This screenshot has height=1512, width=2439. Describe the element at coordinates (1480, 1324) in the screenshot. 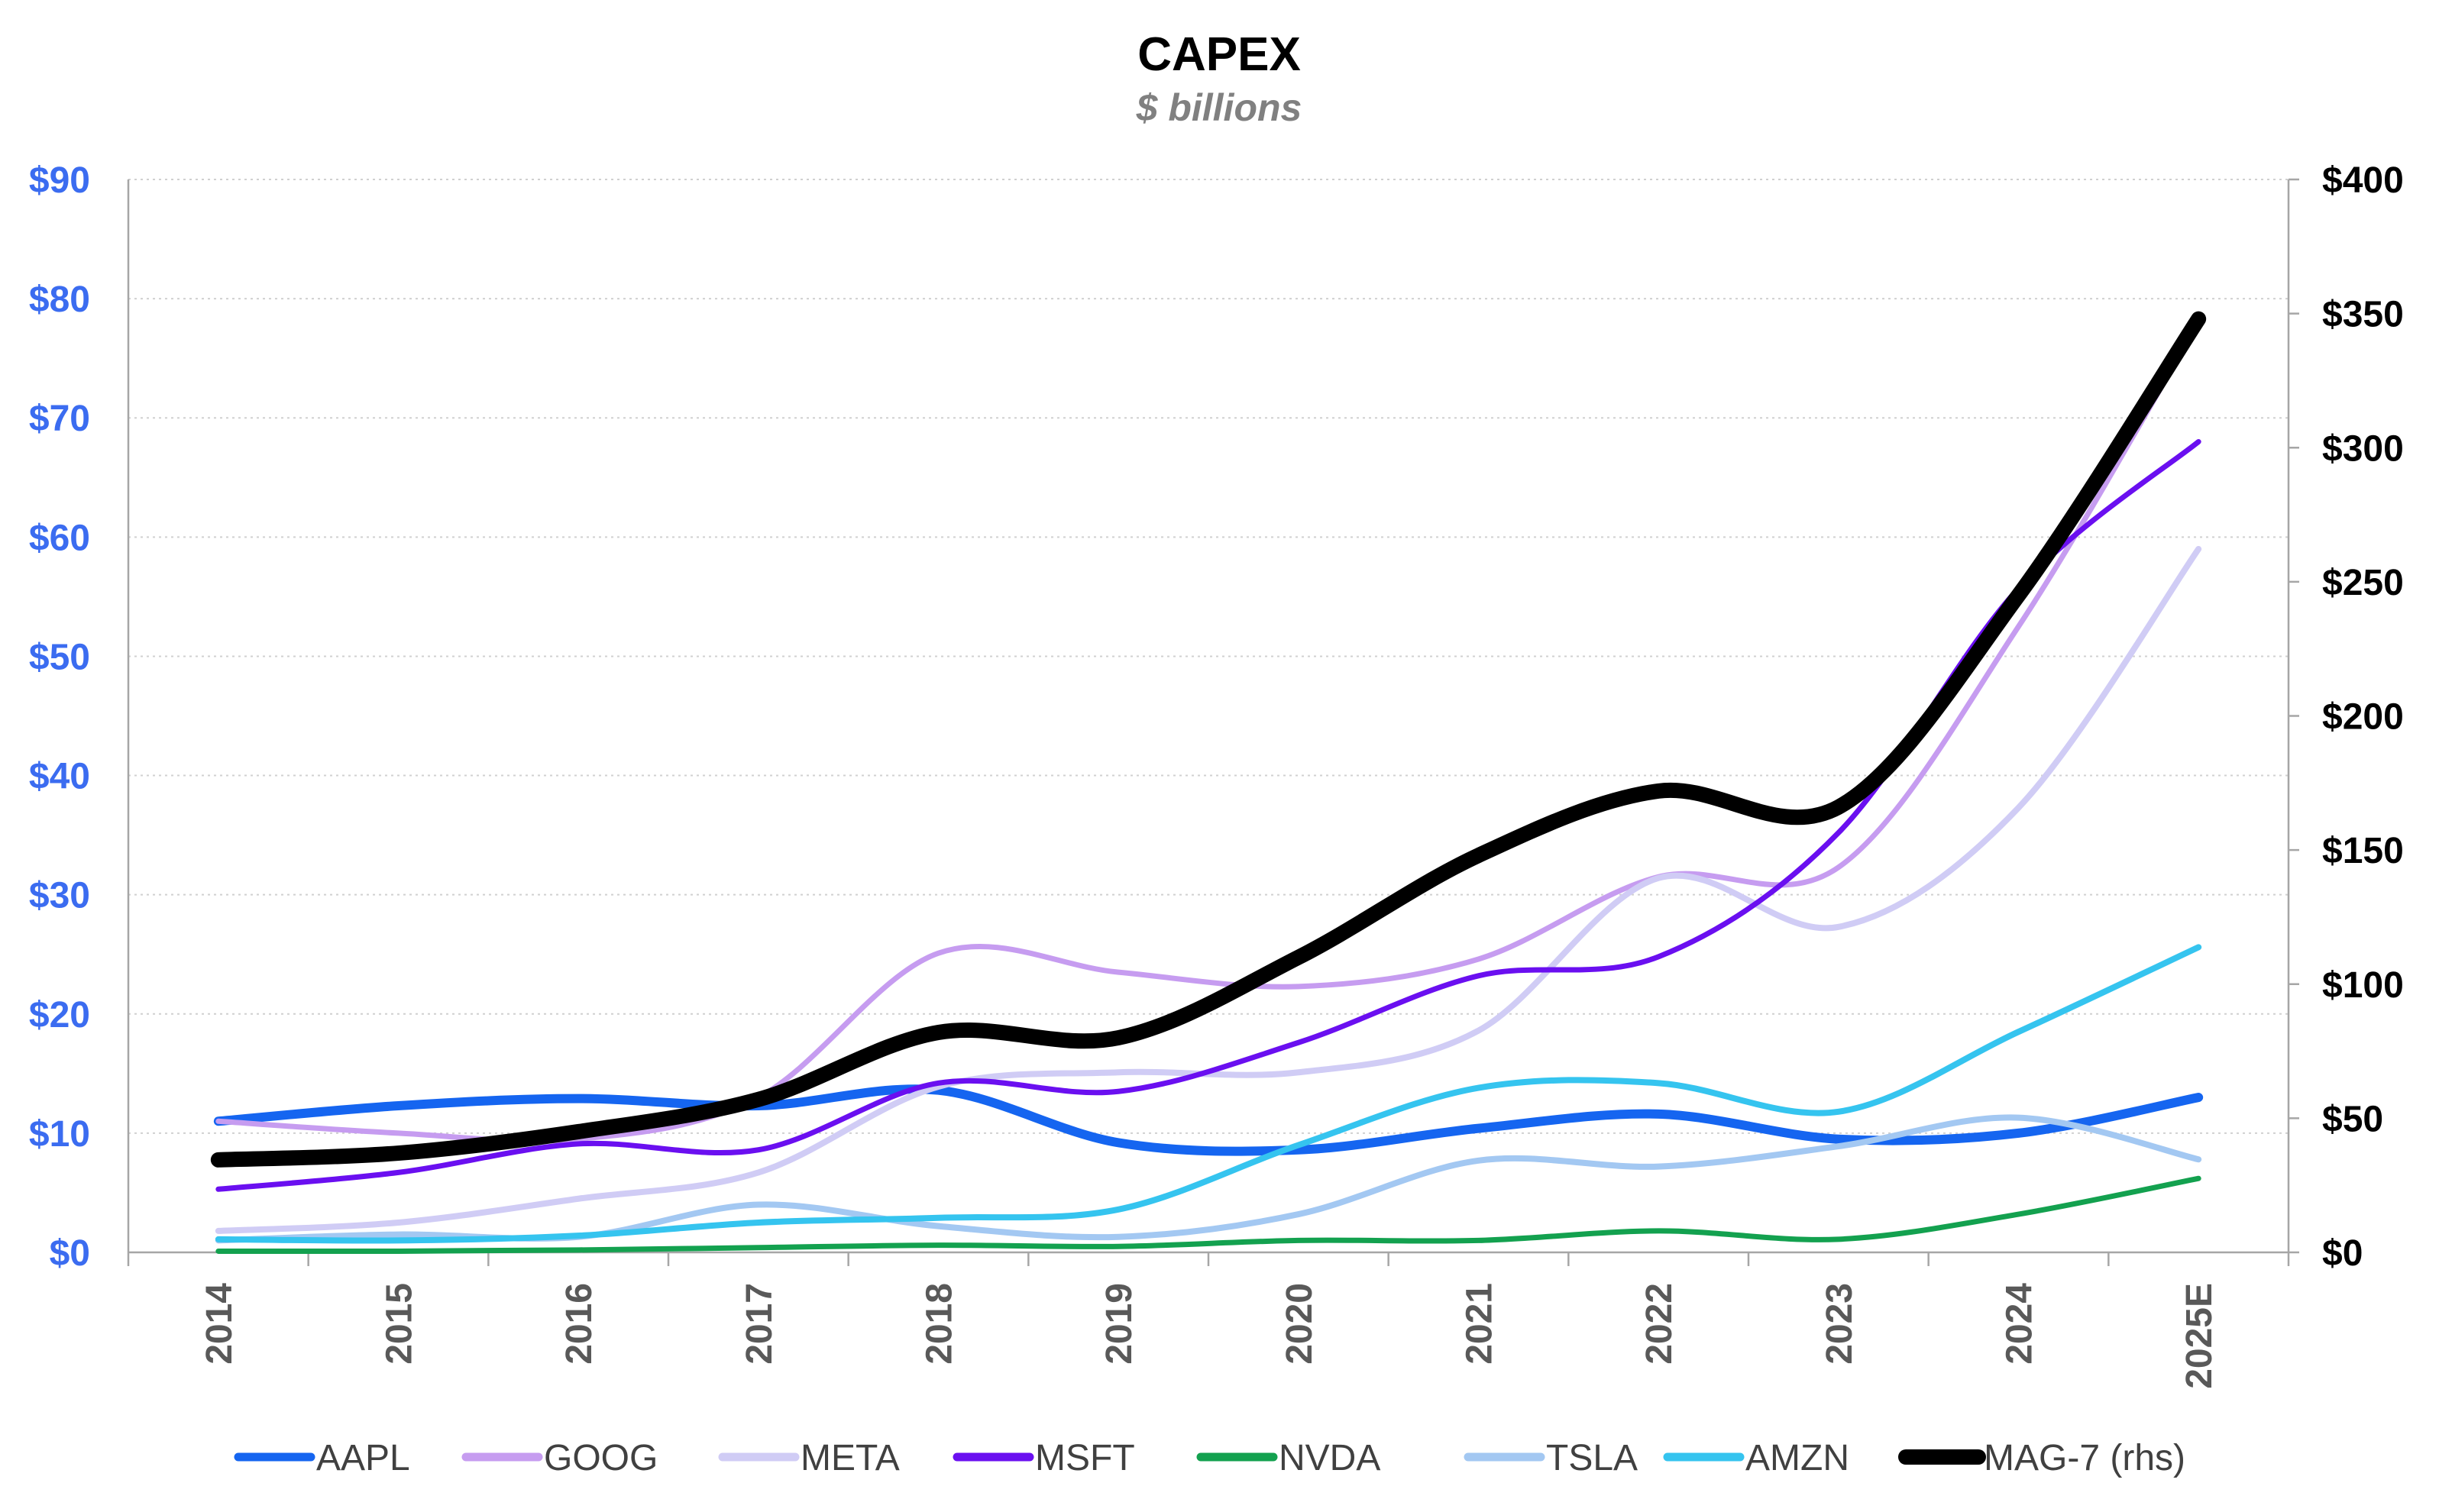

I see `x-axis-tick-label: 2021` at that location.